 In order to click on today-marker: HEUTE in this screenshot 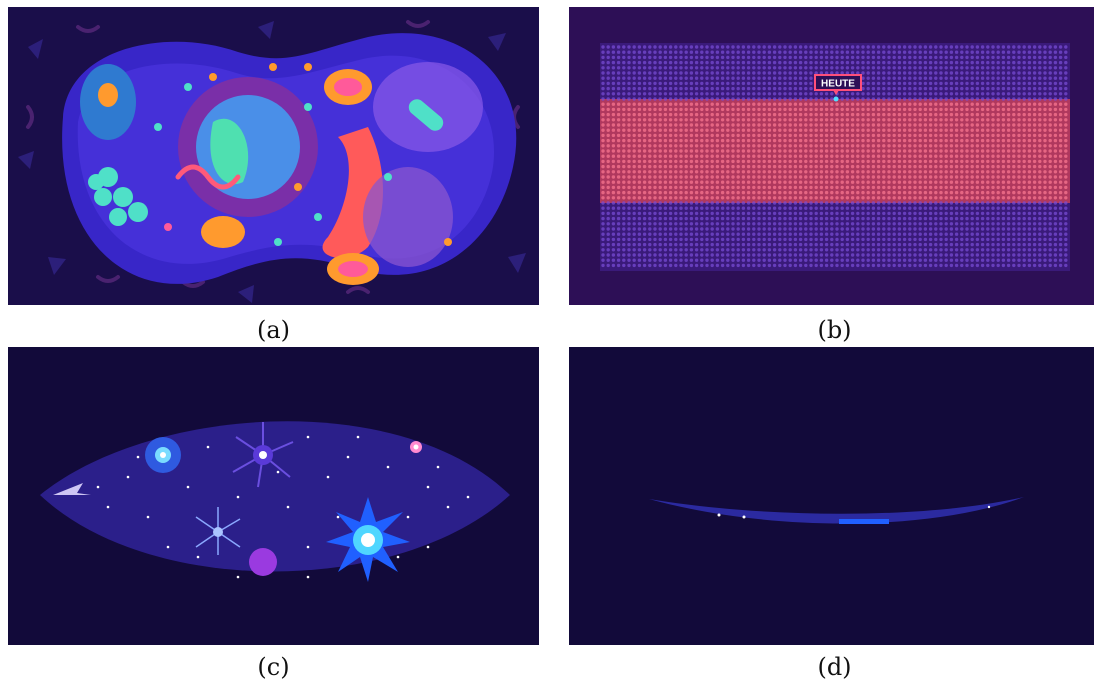, I will do `click(838, 88)`.